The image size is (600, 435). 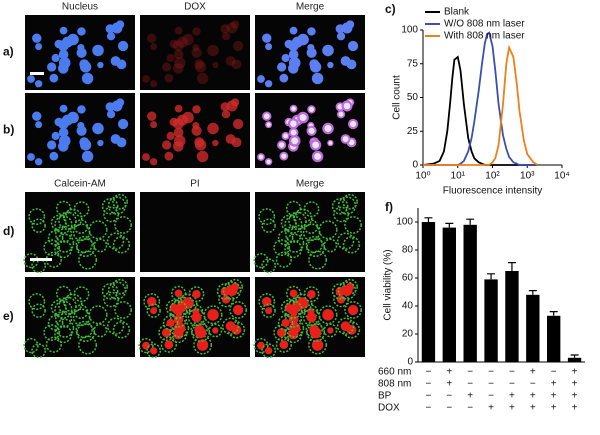 What do you see at coordinates (408, 306) in the screenshot?
I see `y-tick-label: 40` at bounding box center [408, 306].